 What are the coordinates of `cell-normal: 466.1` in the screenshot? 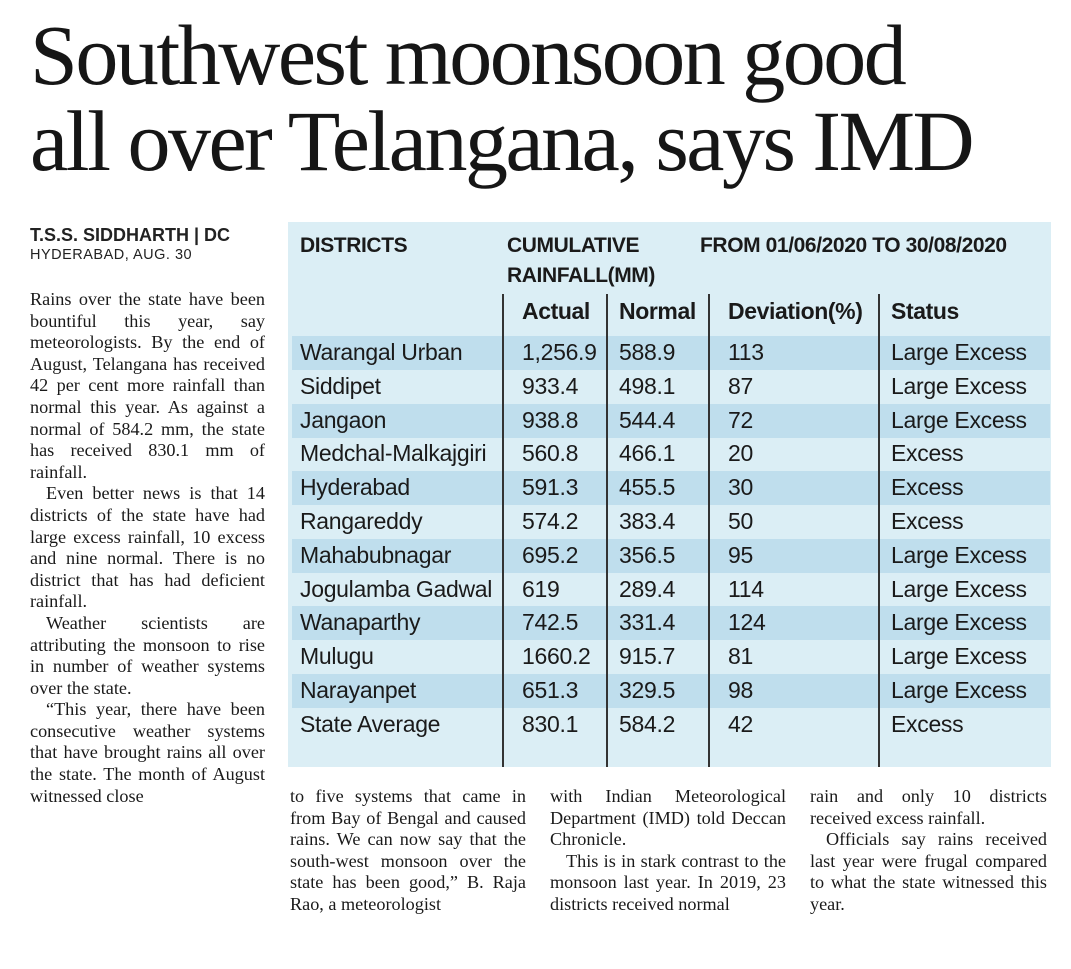 It's located at (647, 453).